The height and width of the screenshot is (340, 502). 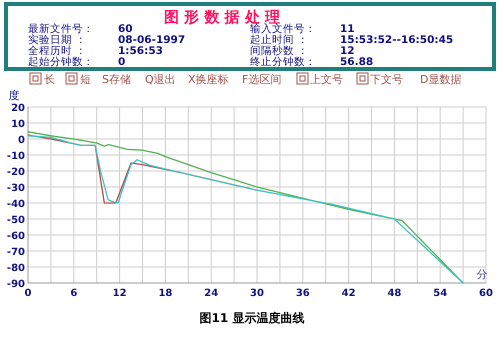 What do you see at coordinates (16, 284) in the screenshot?
I see `y-tick-label: -90` at bounding box center [16, 284].